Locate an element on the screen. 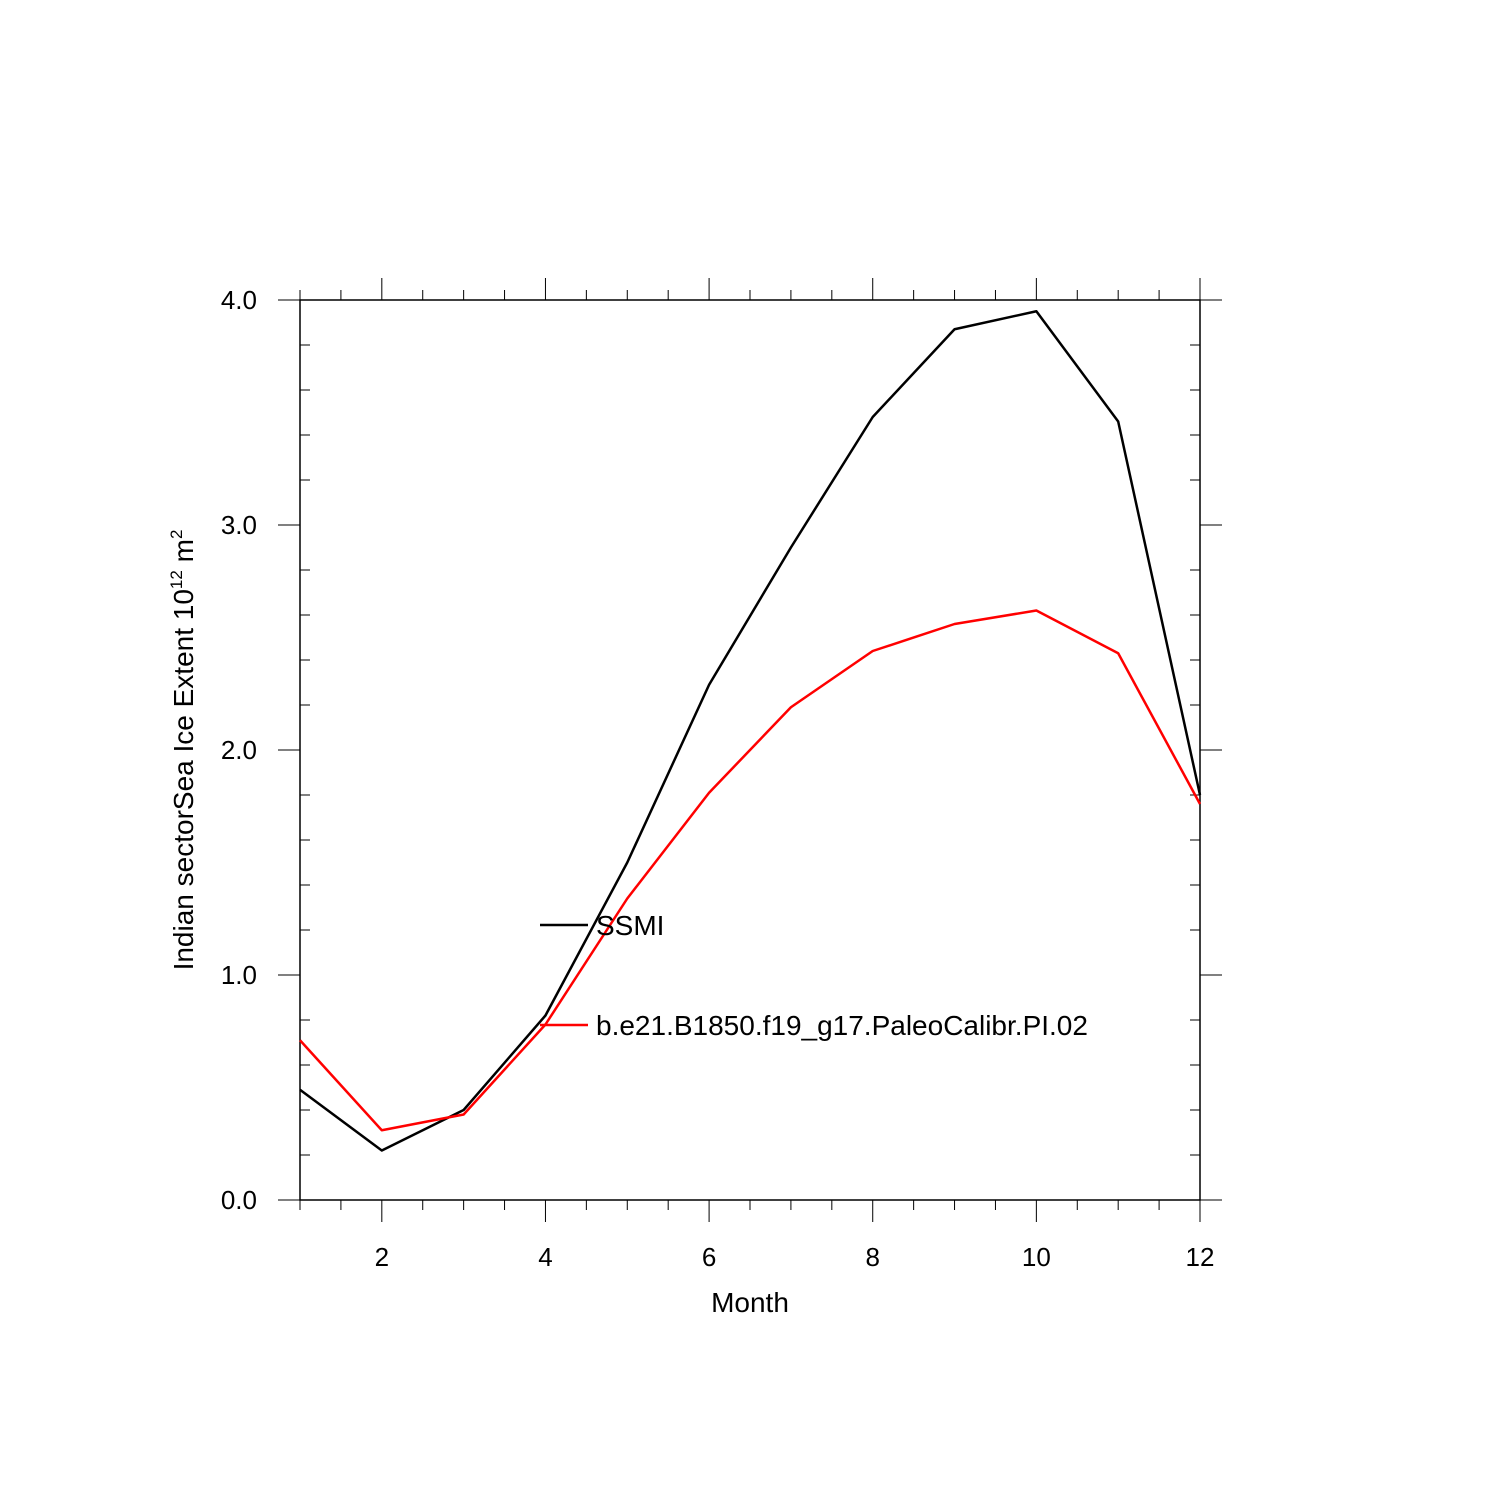 This screenshot has height=1500, width=1500. x-tick-label: 8 is located at coordinates (872, 1257).